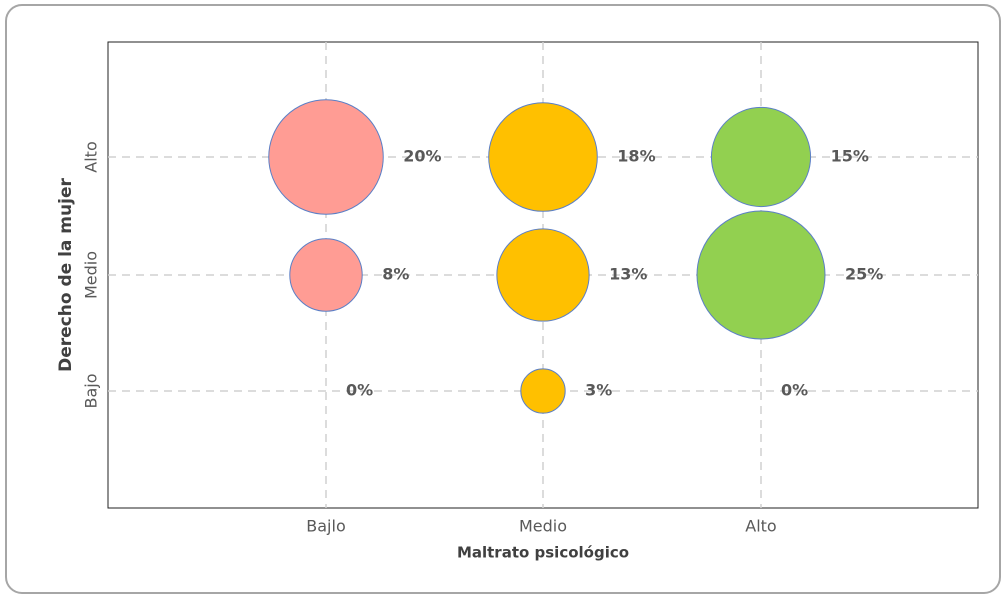 The image size is (1007, 598). What do you see at coordinates (628, 274) in the screenshot?
I see `data-label: 13%` at bounding box center [628, 274].